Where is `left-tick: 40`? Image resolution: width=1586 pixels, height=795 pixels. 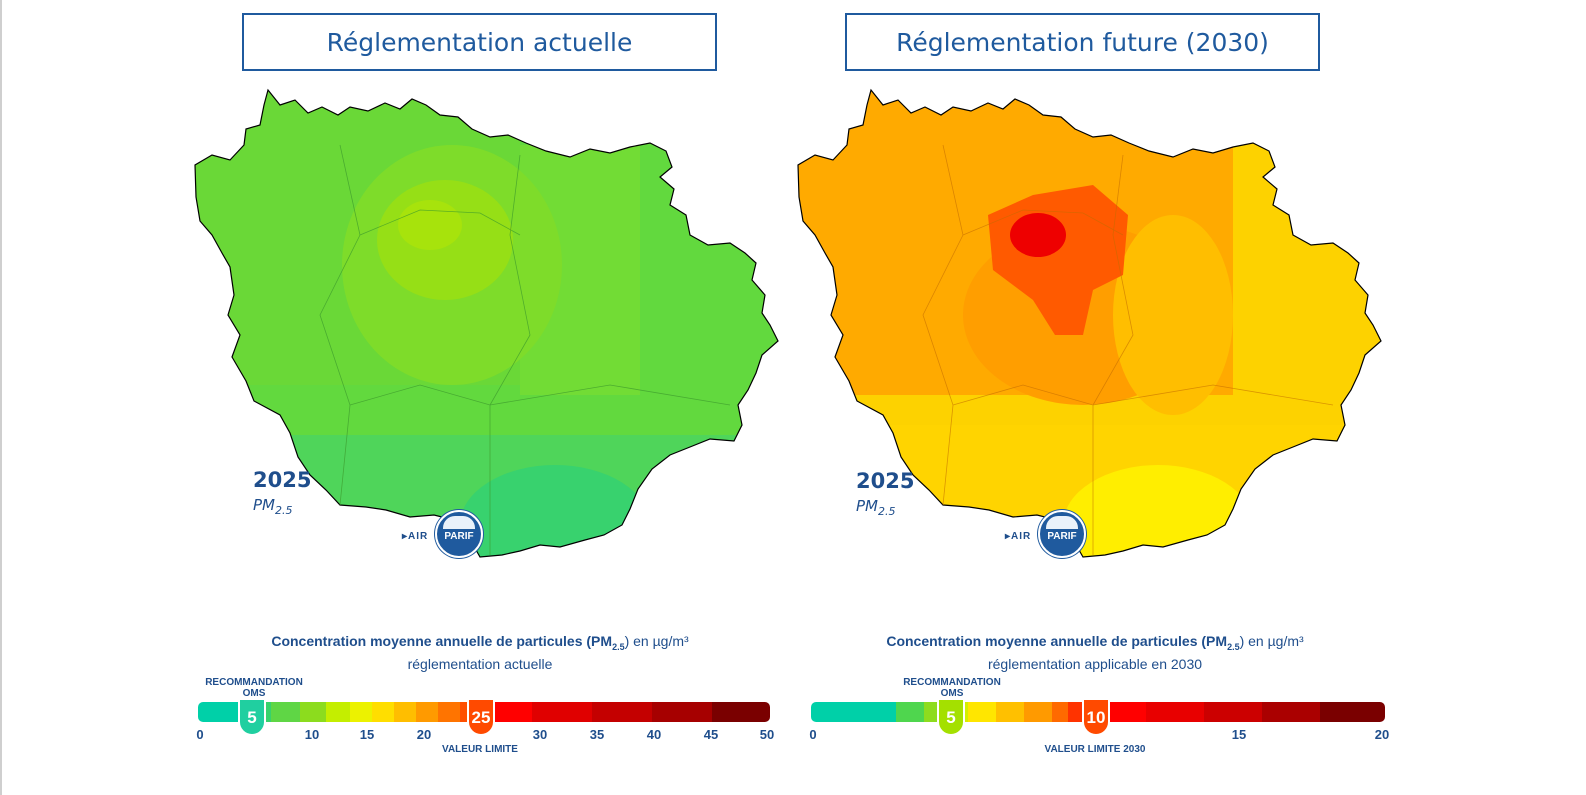 left-tick: 40 is located at coordinates (654, 734).